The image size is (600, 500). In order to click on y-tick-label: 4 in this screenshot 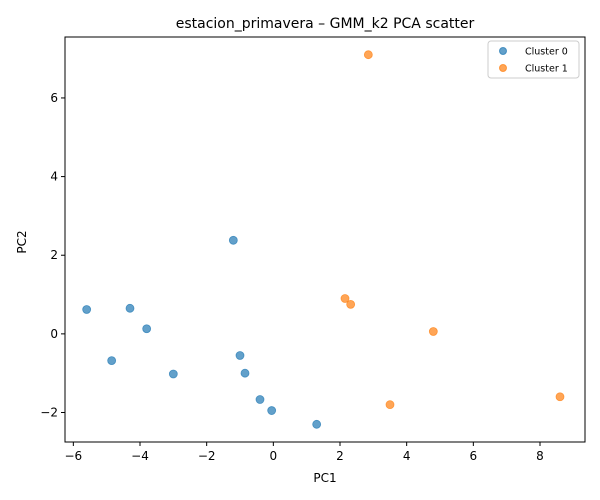, I will do `click(54, 177)`.